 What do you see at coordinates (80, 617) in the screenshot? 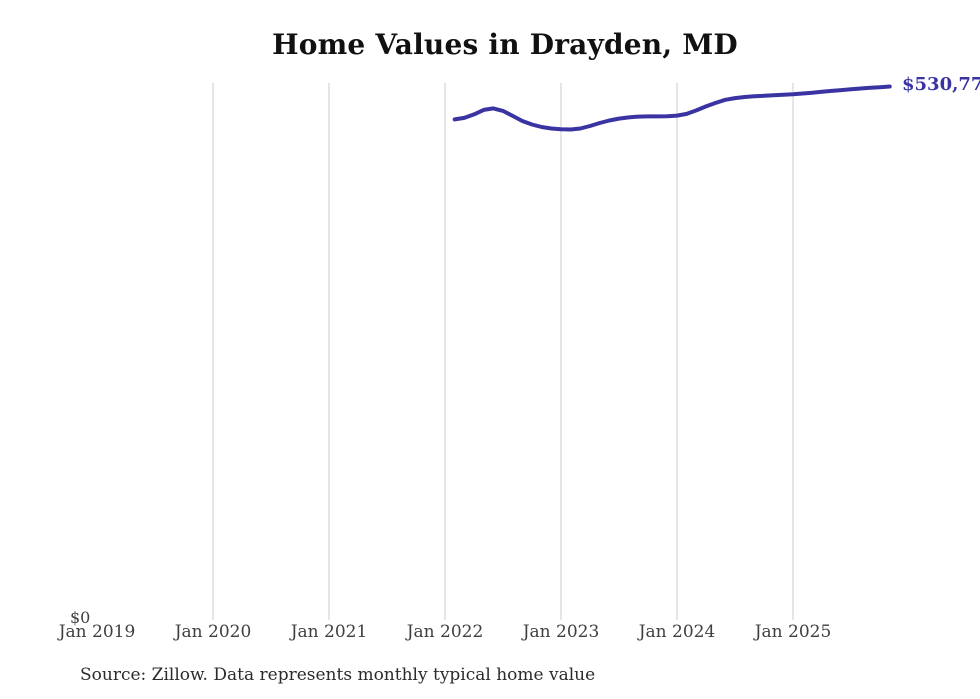
I see `y-axis-zero-label: $0` at bounding box center [80, 617].